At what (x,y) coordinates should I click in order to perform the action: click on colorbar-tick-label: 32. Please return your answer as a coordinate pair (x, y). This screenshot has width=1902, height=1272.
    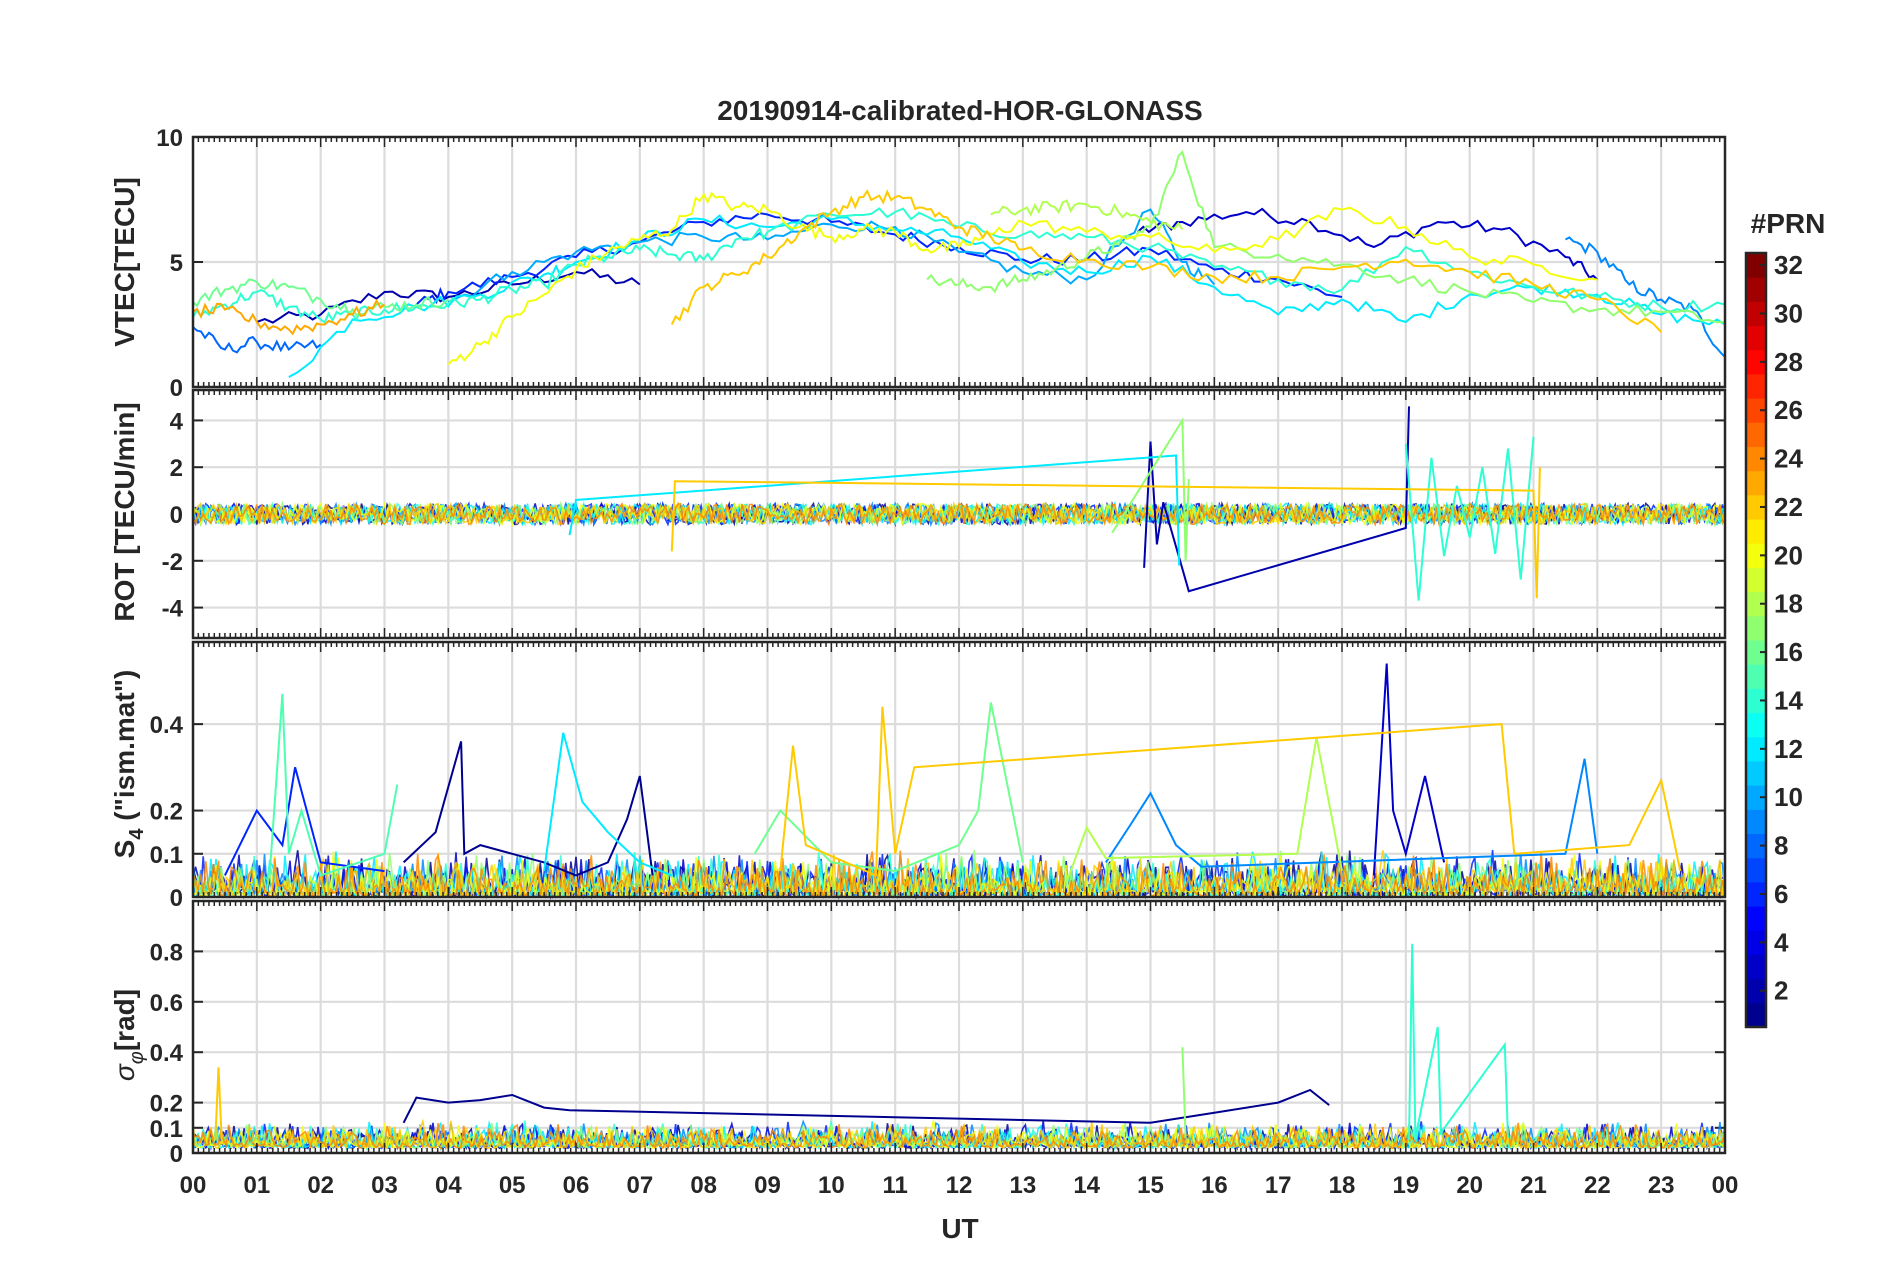
    Looking at the image, I should click on (1788, 265).